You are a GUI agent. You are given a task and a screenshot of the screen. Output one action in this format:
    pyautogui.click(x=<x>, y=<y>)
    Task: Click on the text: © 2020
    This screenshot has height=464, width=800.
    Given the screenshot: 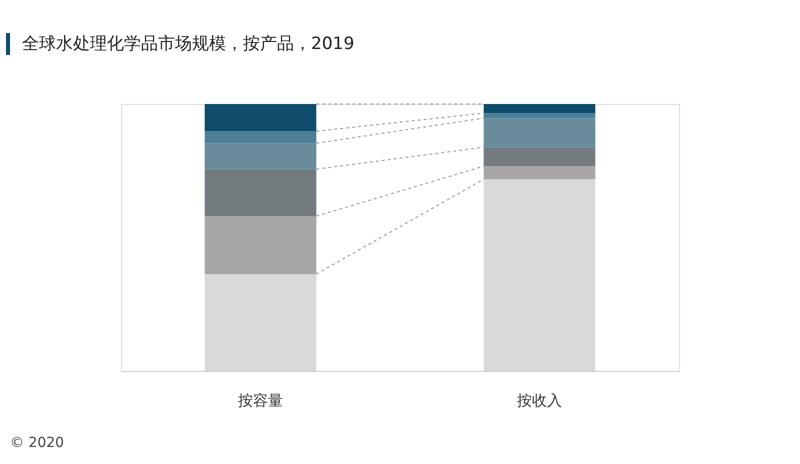 What is the action you would take?
    pyautogui.click(x=37, y=443)
    